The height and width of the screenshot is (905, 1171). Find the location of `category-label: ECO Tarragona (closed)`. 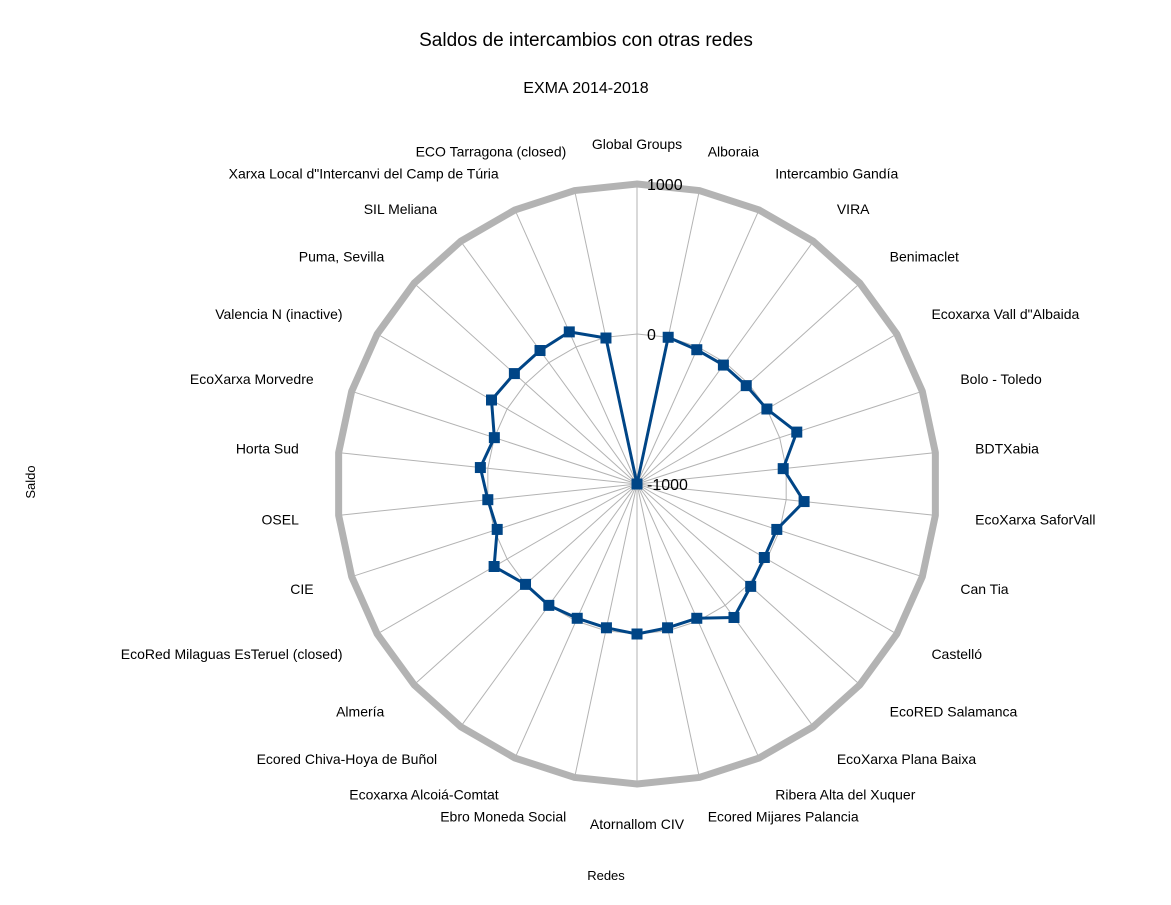

category-label: ECO Tarragona (closed) is located at coordinates (491, 151).